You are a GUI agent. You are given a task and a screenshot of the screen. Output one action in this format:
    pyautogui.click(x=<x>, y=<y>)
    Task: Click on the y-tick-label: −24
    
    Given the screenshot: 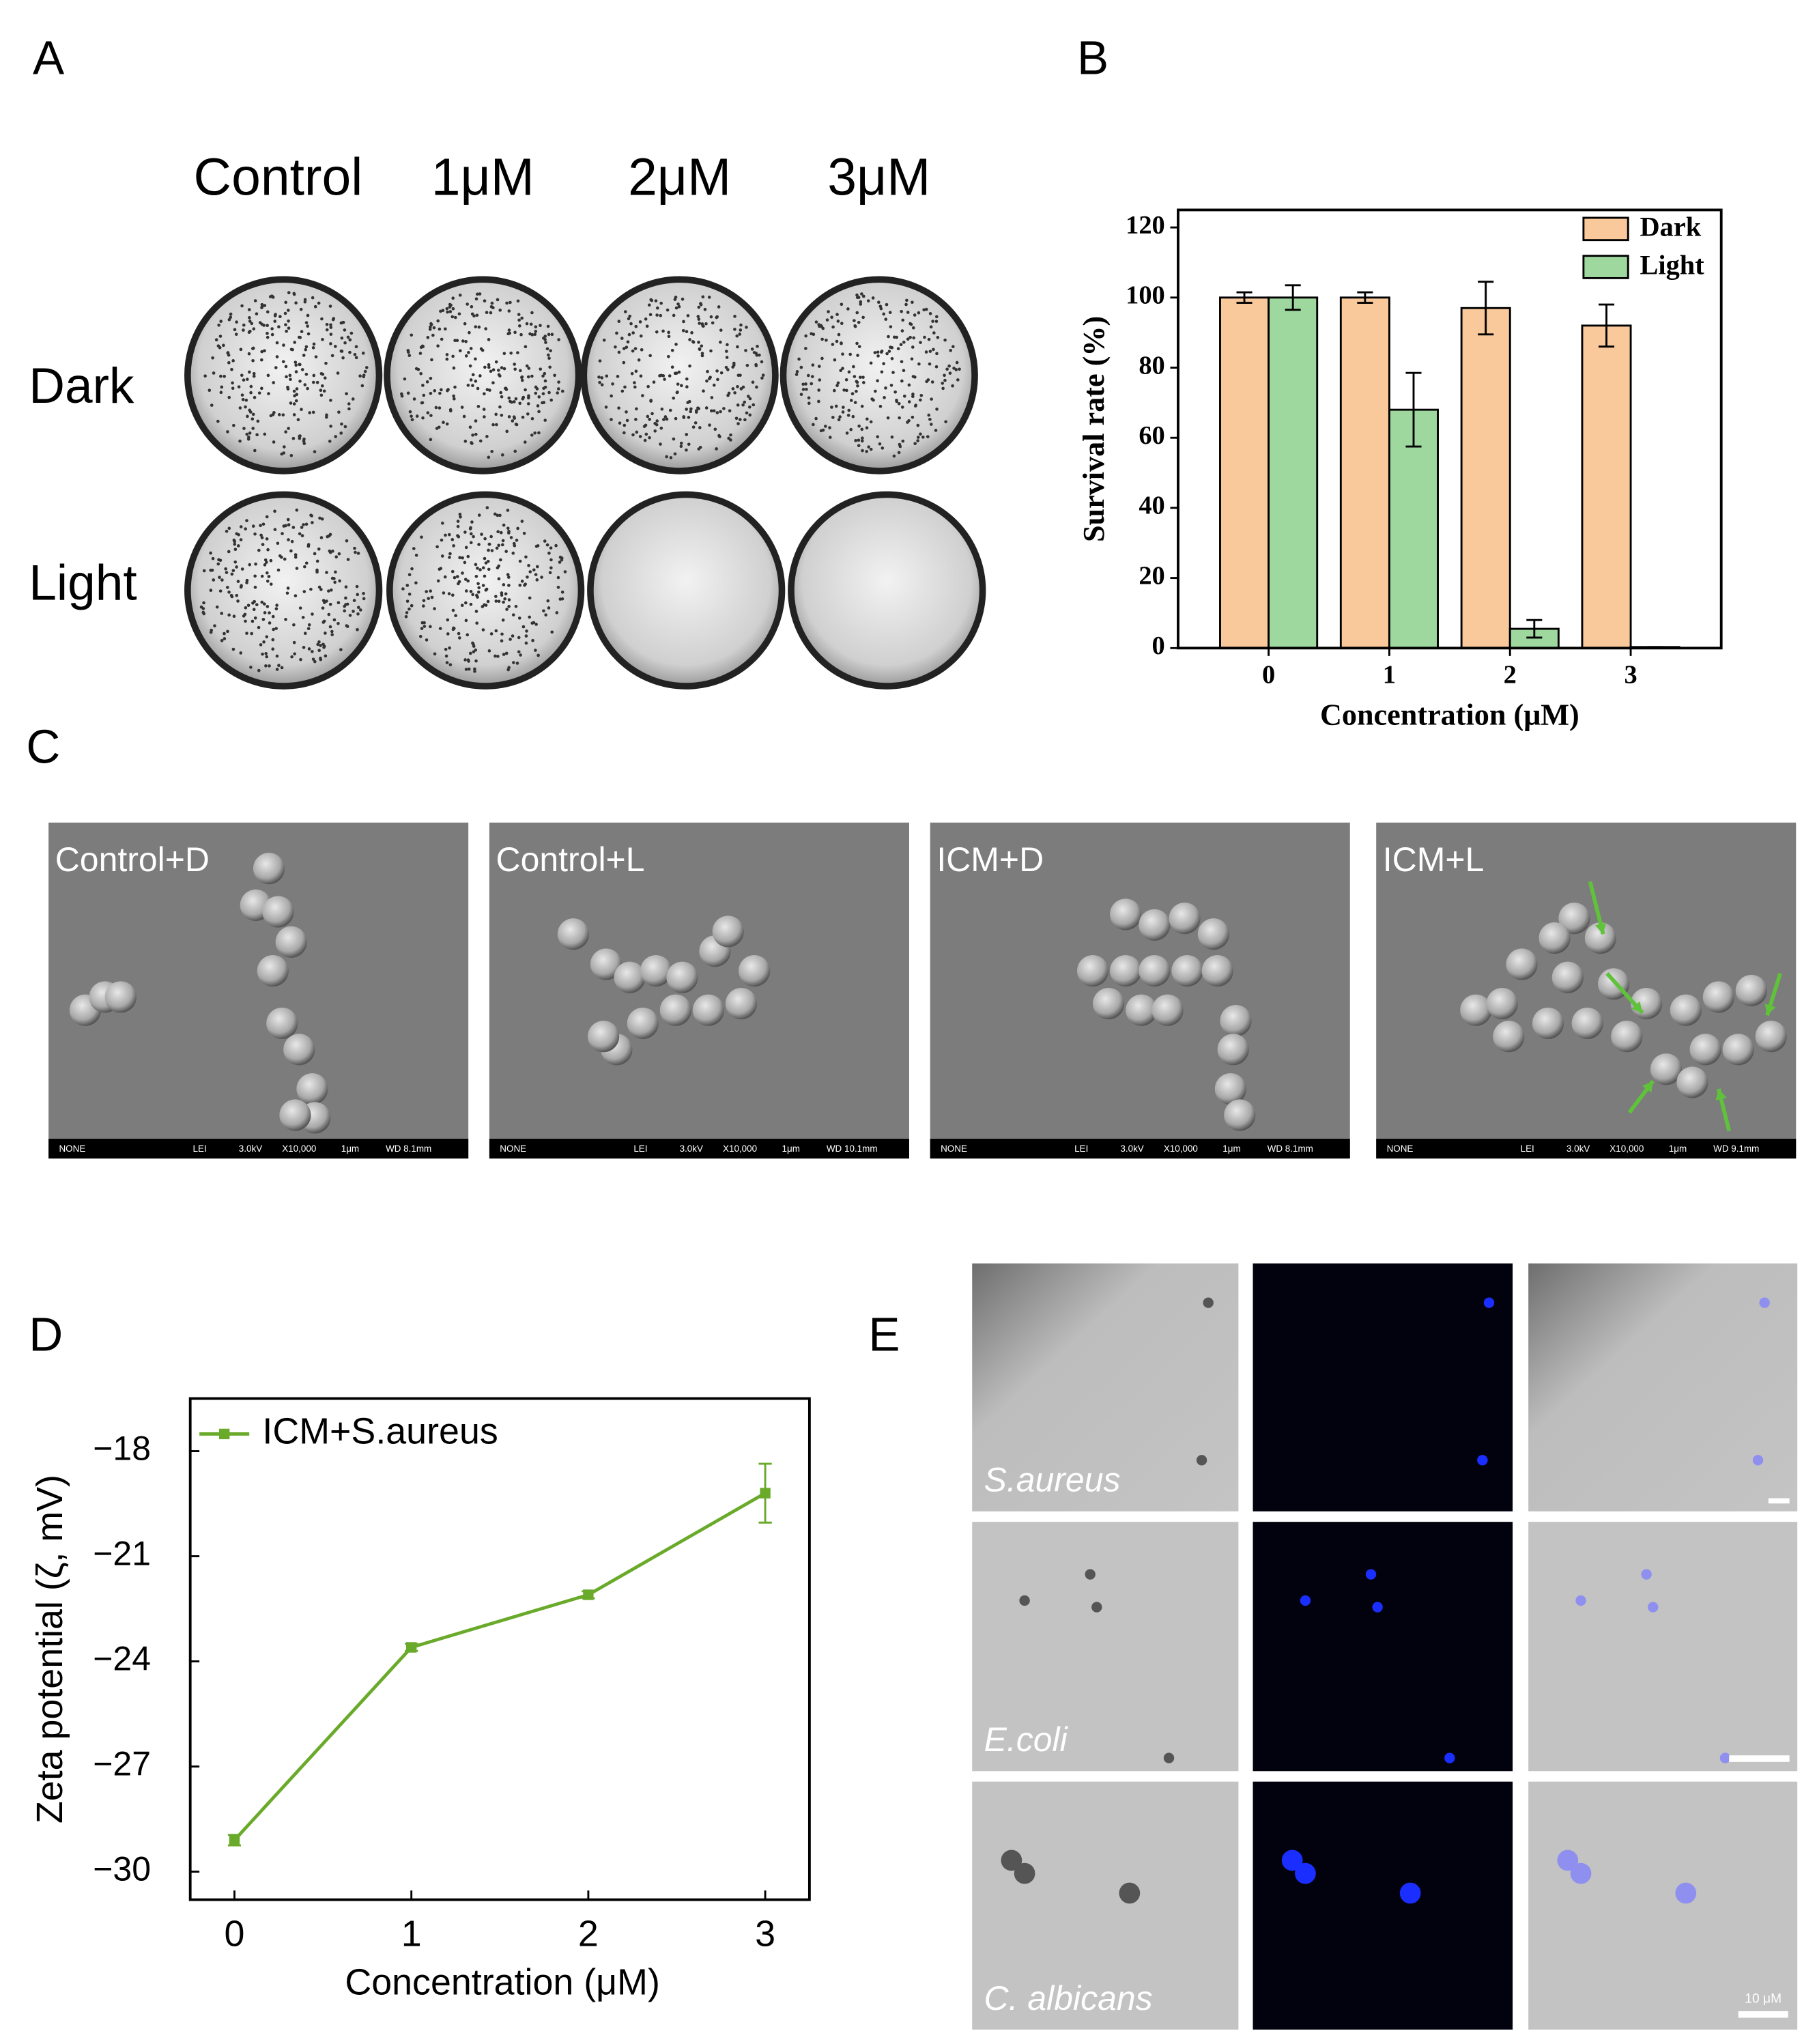 What is the action you would take?
    pyautogui.click(x=122, y=1659)
    